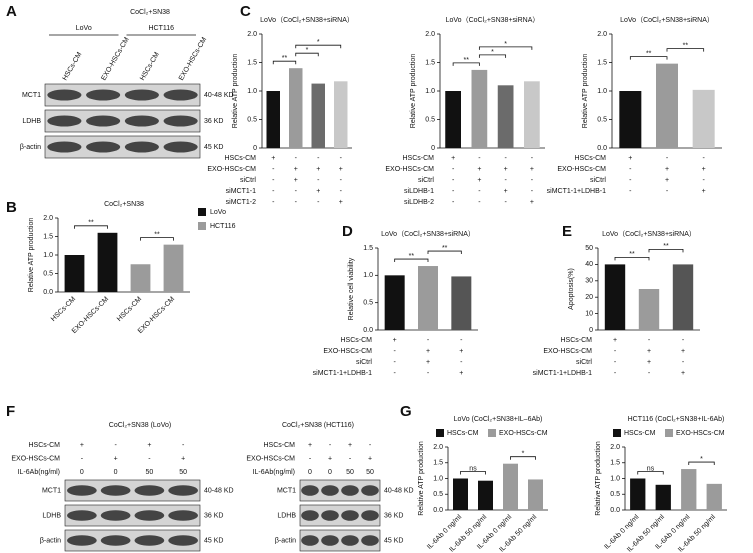 The image size is (753, 553). I want to click on significance-label: *, so click(505, 44).